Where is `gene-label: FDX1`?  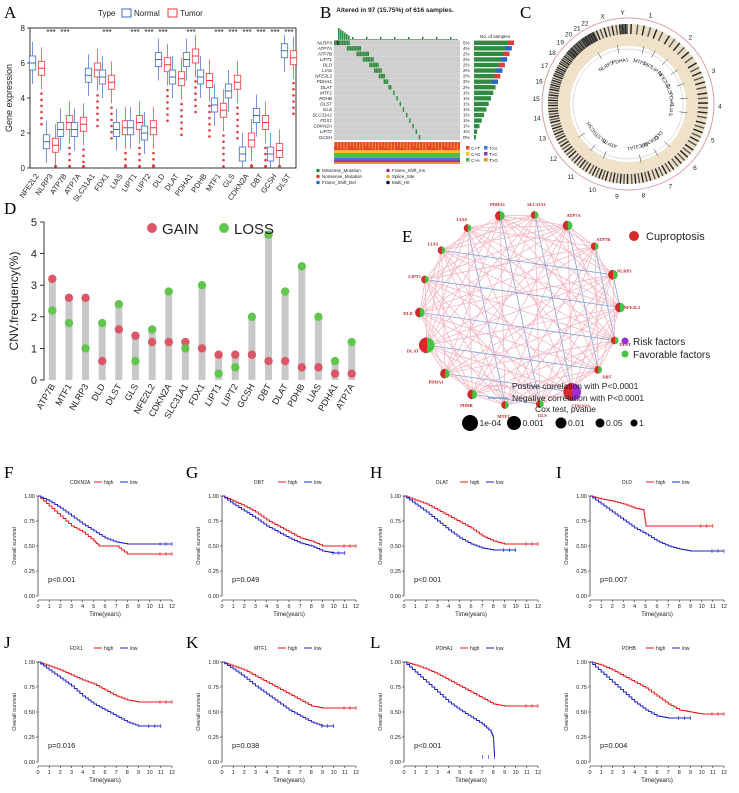 gene-label: FDX1 is located at coordinates (326, 120).